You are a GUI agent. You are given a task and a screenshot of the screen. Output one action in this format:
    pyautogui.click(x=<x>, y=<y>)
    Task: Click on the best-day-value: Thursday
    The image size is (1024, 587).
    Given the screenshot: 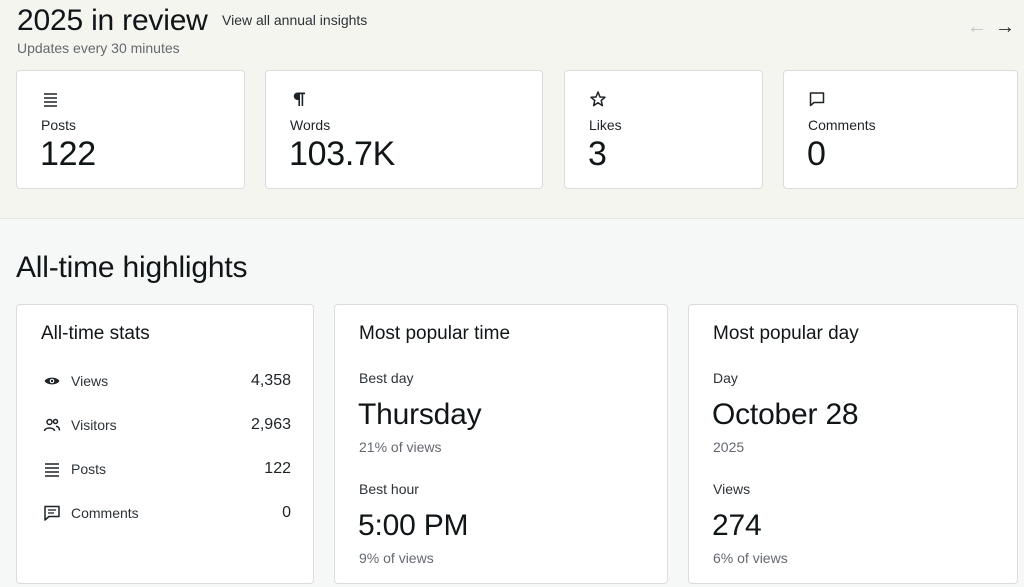 What is the action you would take?
    pyautogui.click(x=420, y=414)
    